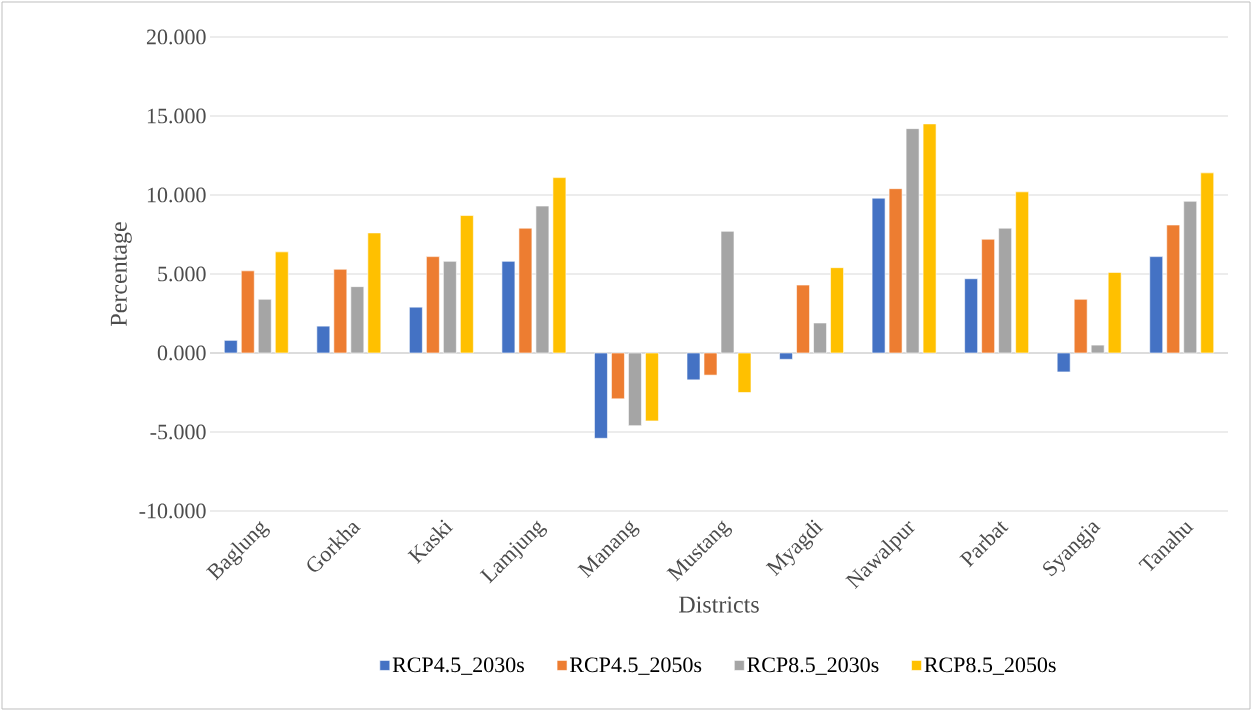  Describe the element at coordinates (176, 37) in the screenshot. I see `y-tick-label: 20.000` at that location.